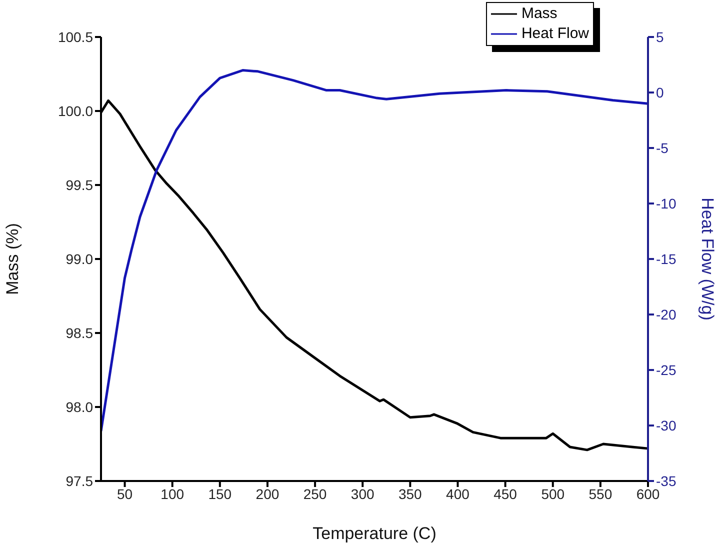 The height and width of the screenshot is (548, 718). Describe the element at coordinates (506, 494) in the screenshot. I see `x-tick-label: 450` at that location.